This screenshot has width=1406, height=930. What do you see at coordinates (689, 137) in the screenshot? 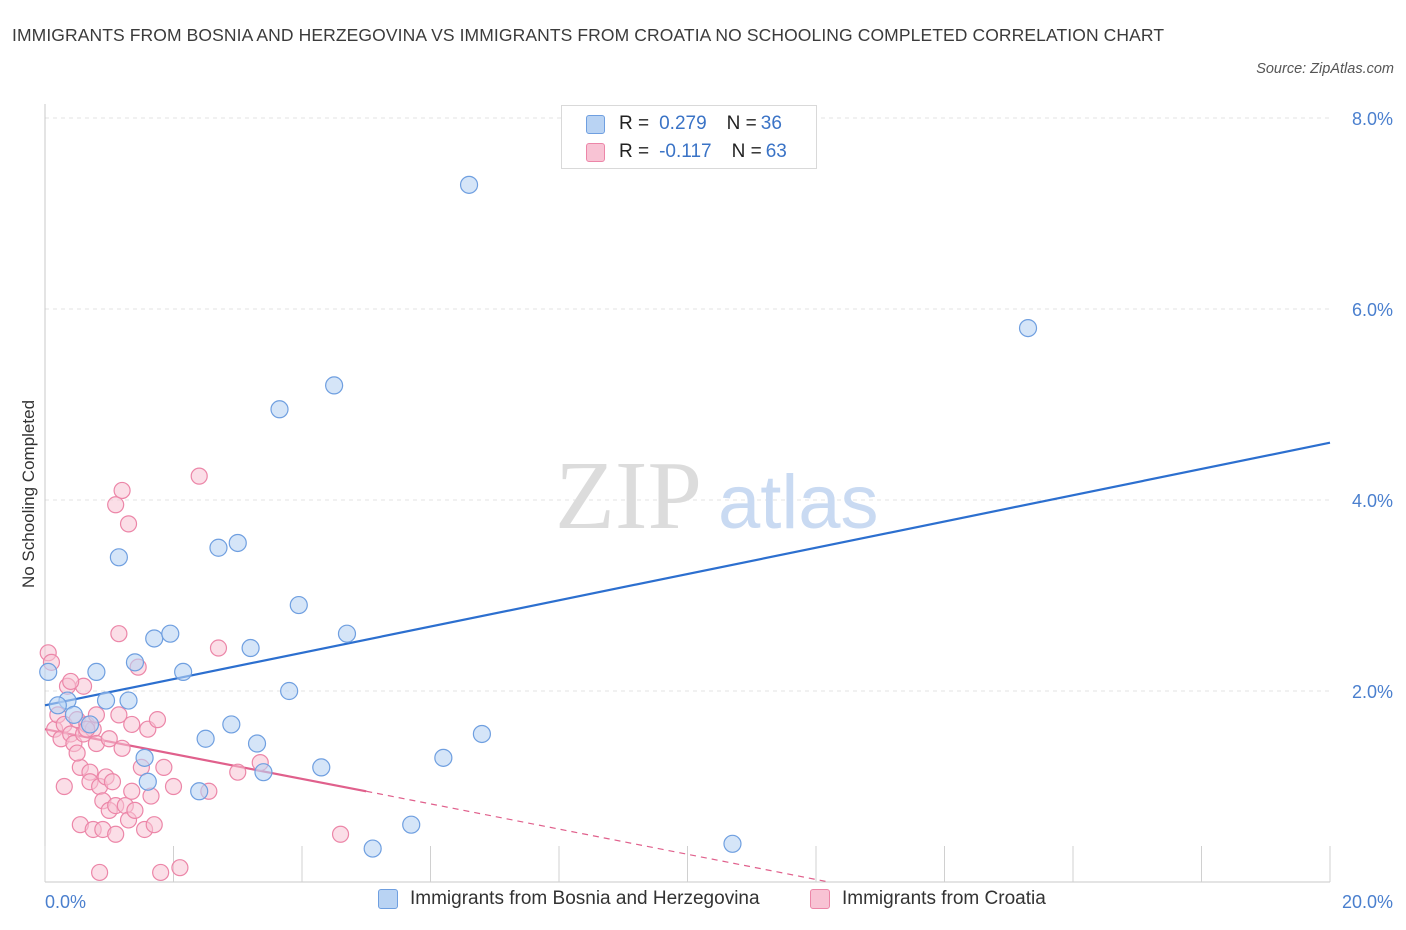
I see `correlation-legend: R = 0.279 N = 36 R = -0.117 N = 63` at bounding box center [689, 137].